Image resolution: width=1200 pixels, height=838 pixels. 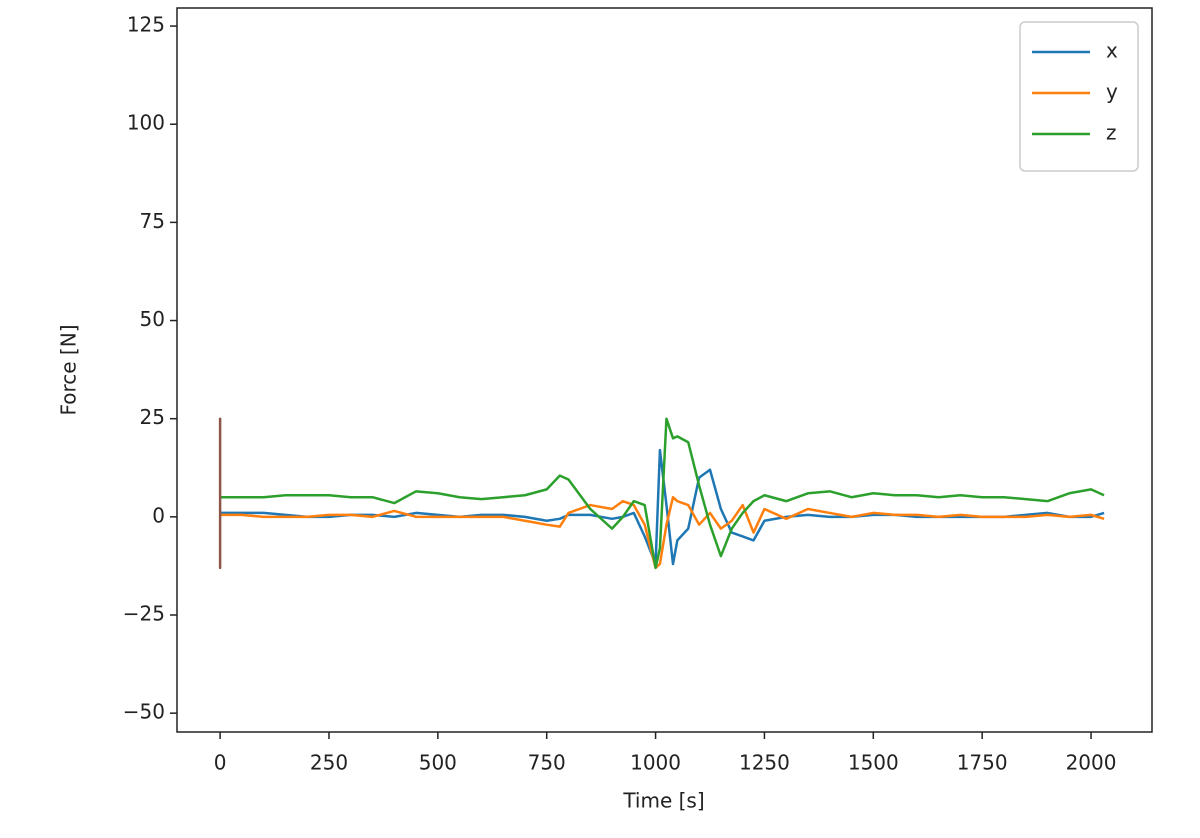 What do you see at coordinates (329, 763) in the screenshot?
I see `x-tick-label: 250` at bounding box center [329, 763].